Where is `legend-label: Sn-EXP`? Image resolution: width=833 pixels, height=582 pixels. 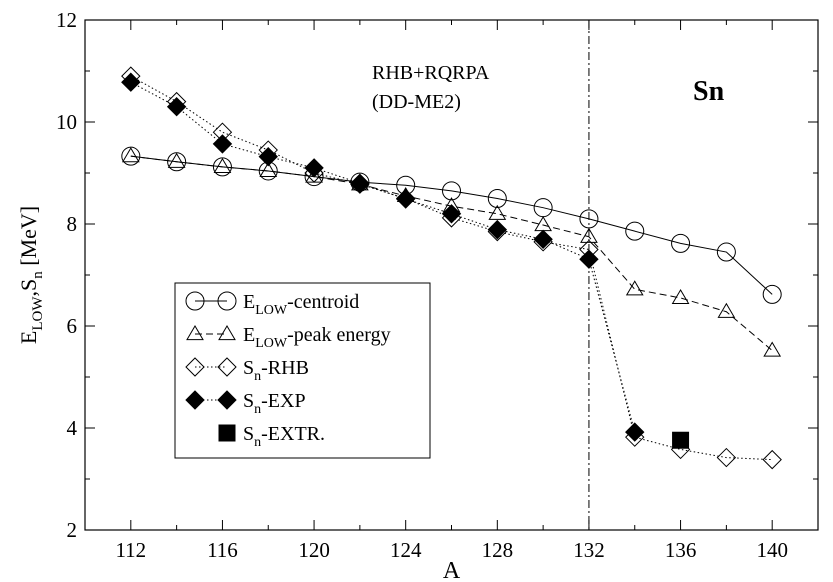
legend-label: Sn-EXP is located at coordinates (274, 403).